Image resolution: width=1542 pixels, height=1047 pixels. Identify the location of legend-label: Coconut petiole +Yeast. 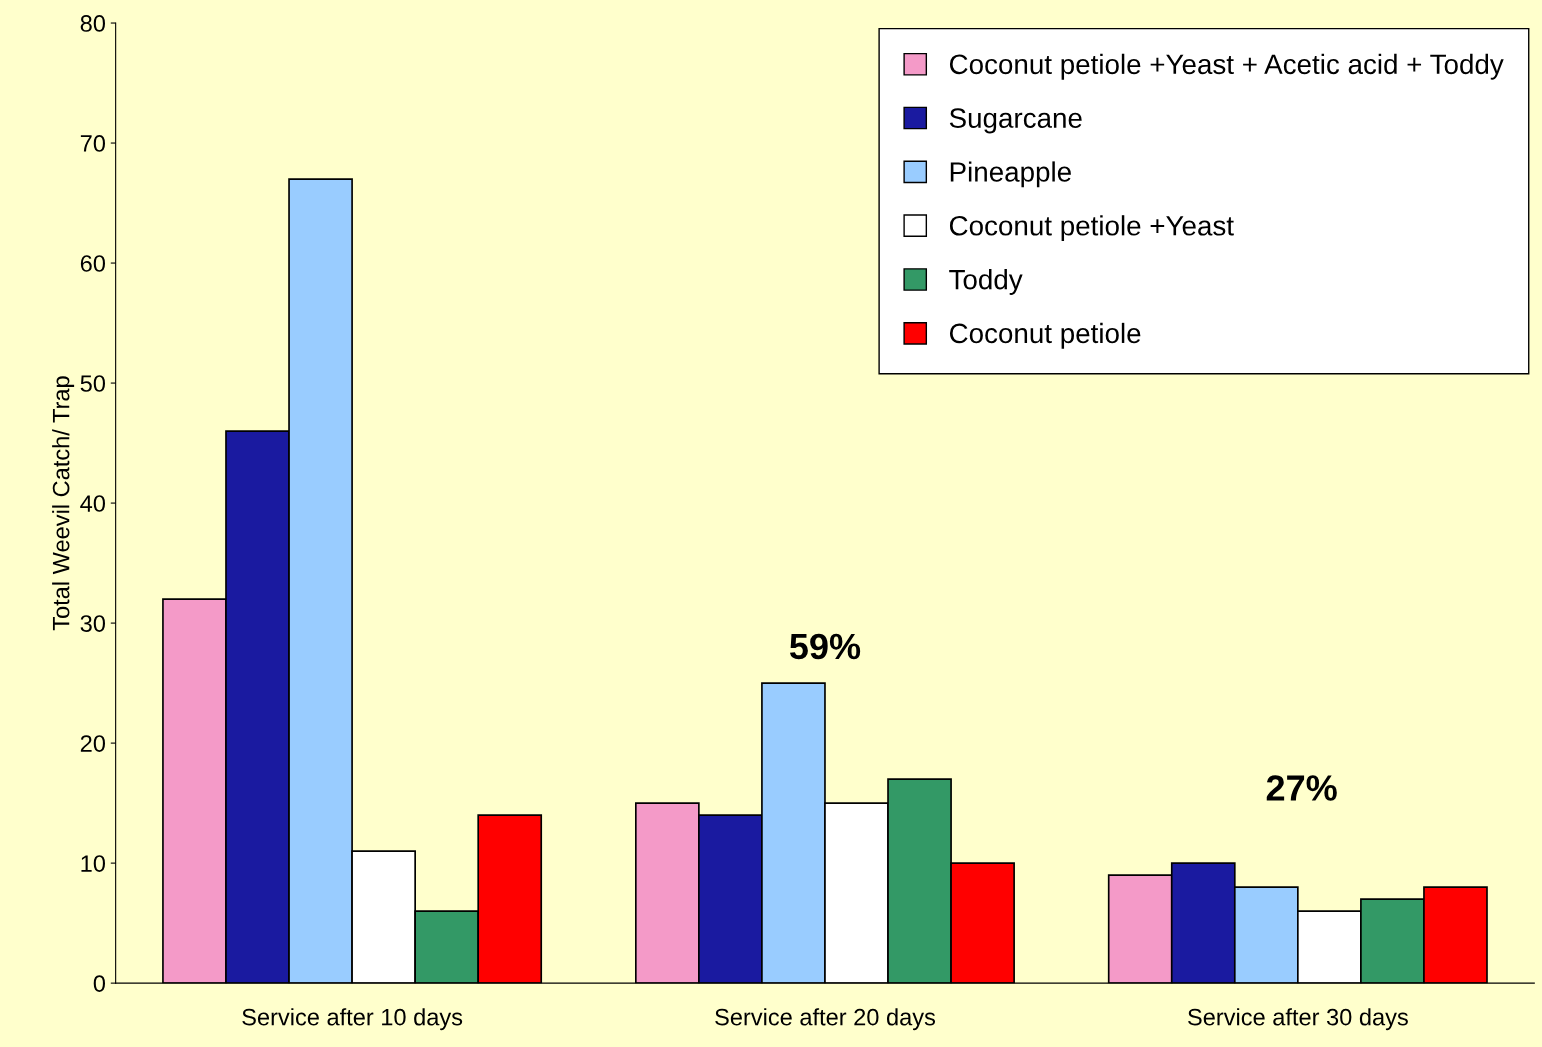
(1091, 228).